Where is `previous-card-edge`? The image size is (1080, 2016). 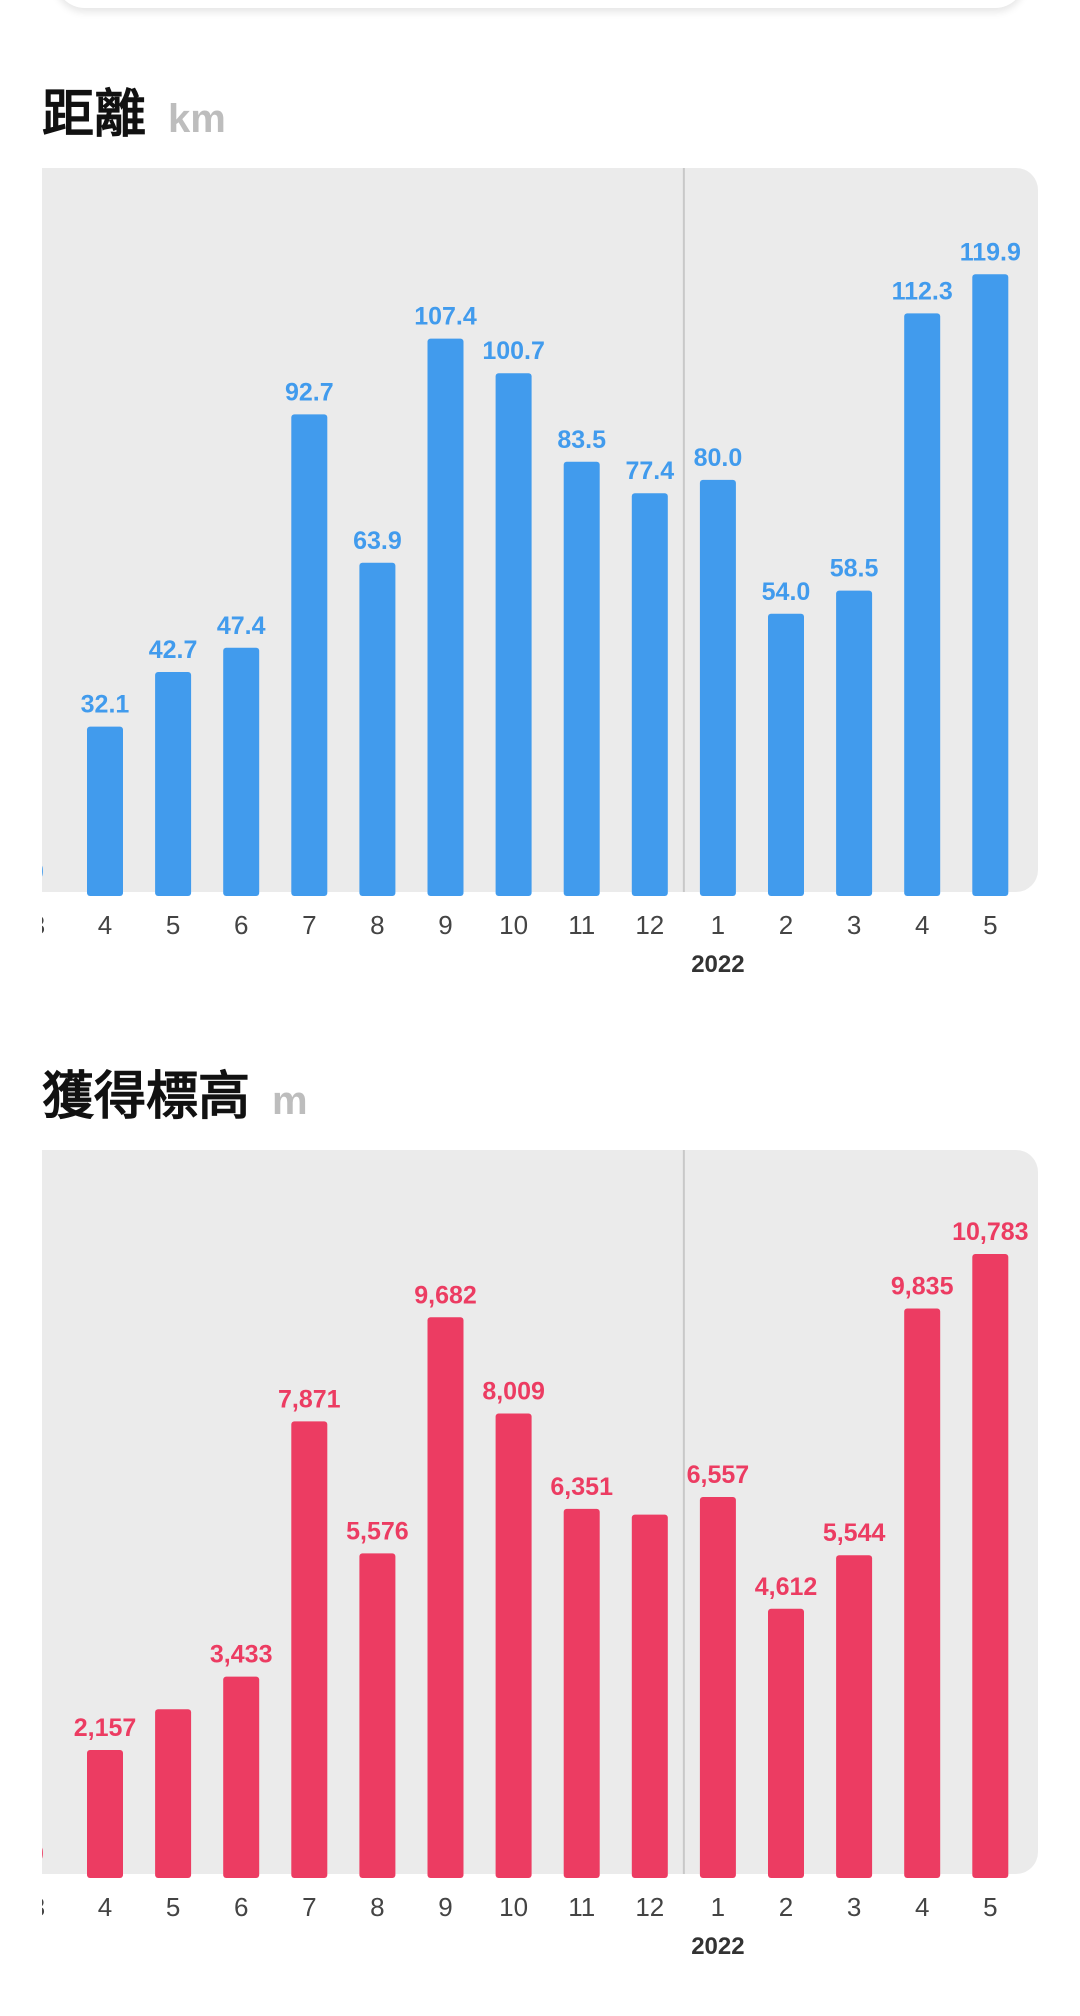
previous-card-edge is located at coordinates (540, 4).